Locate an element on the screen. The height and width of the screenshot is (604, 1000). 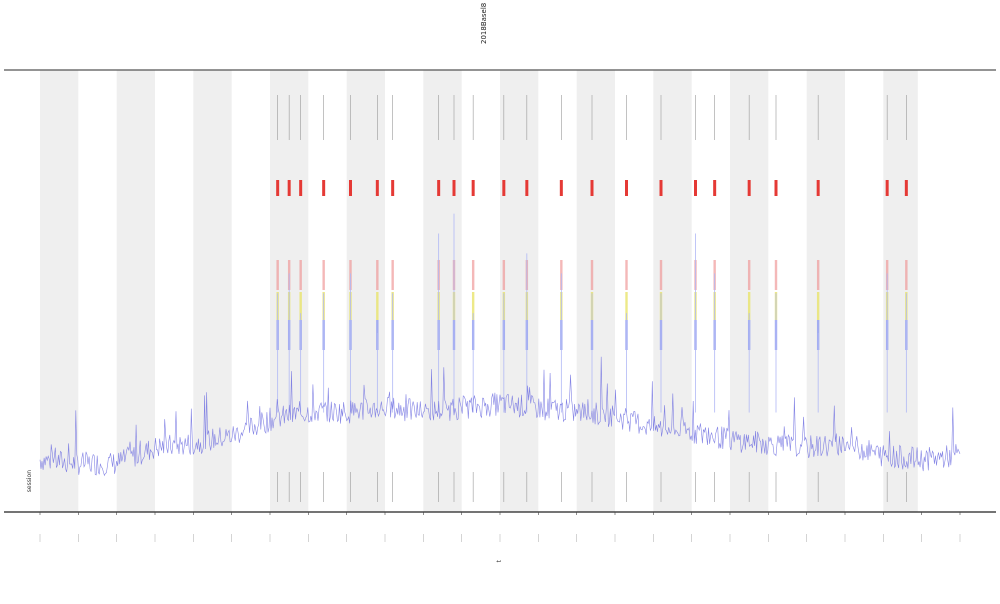
legend: session is located at coordinates (29, 481).